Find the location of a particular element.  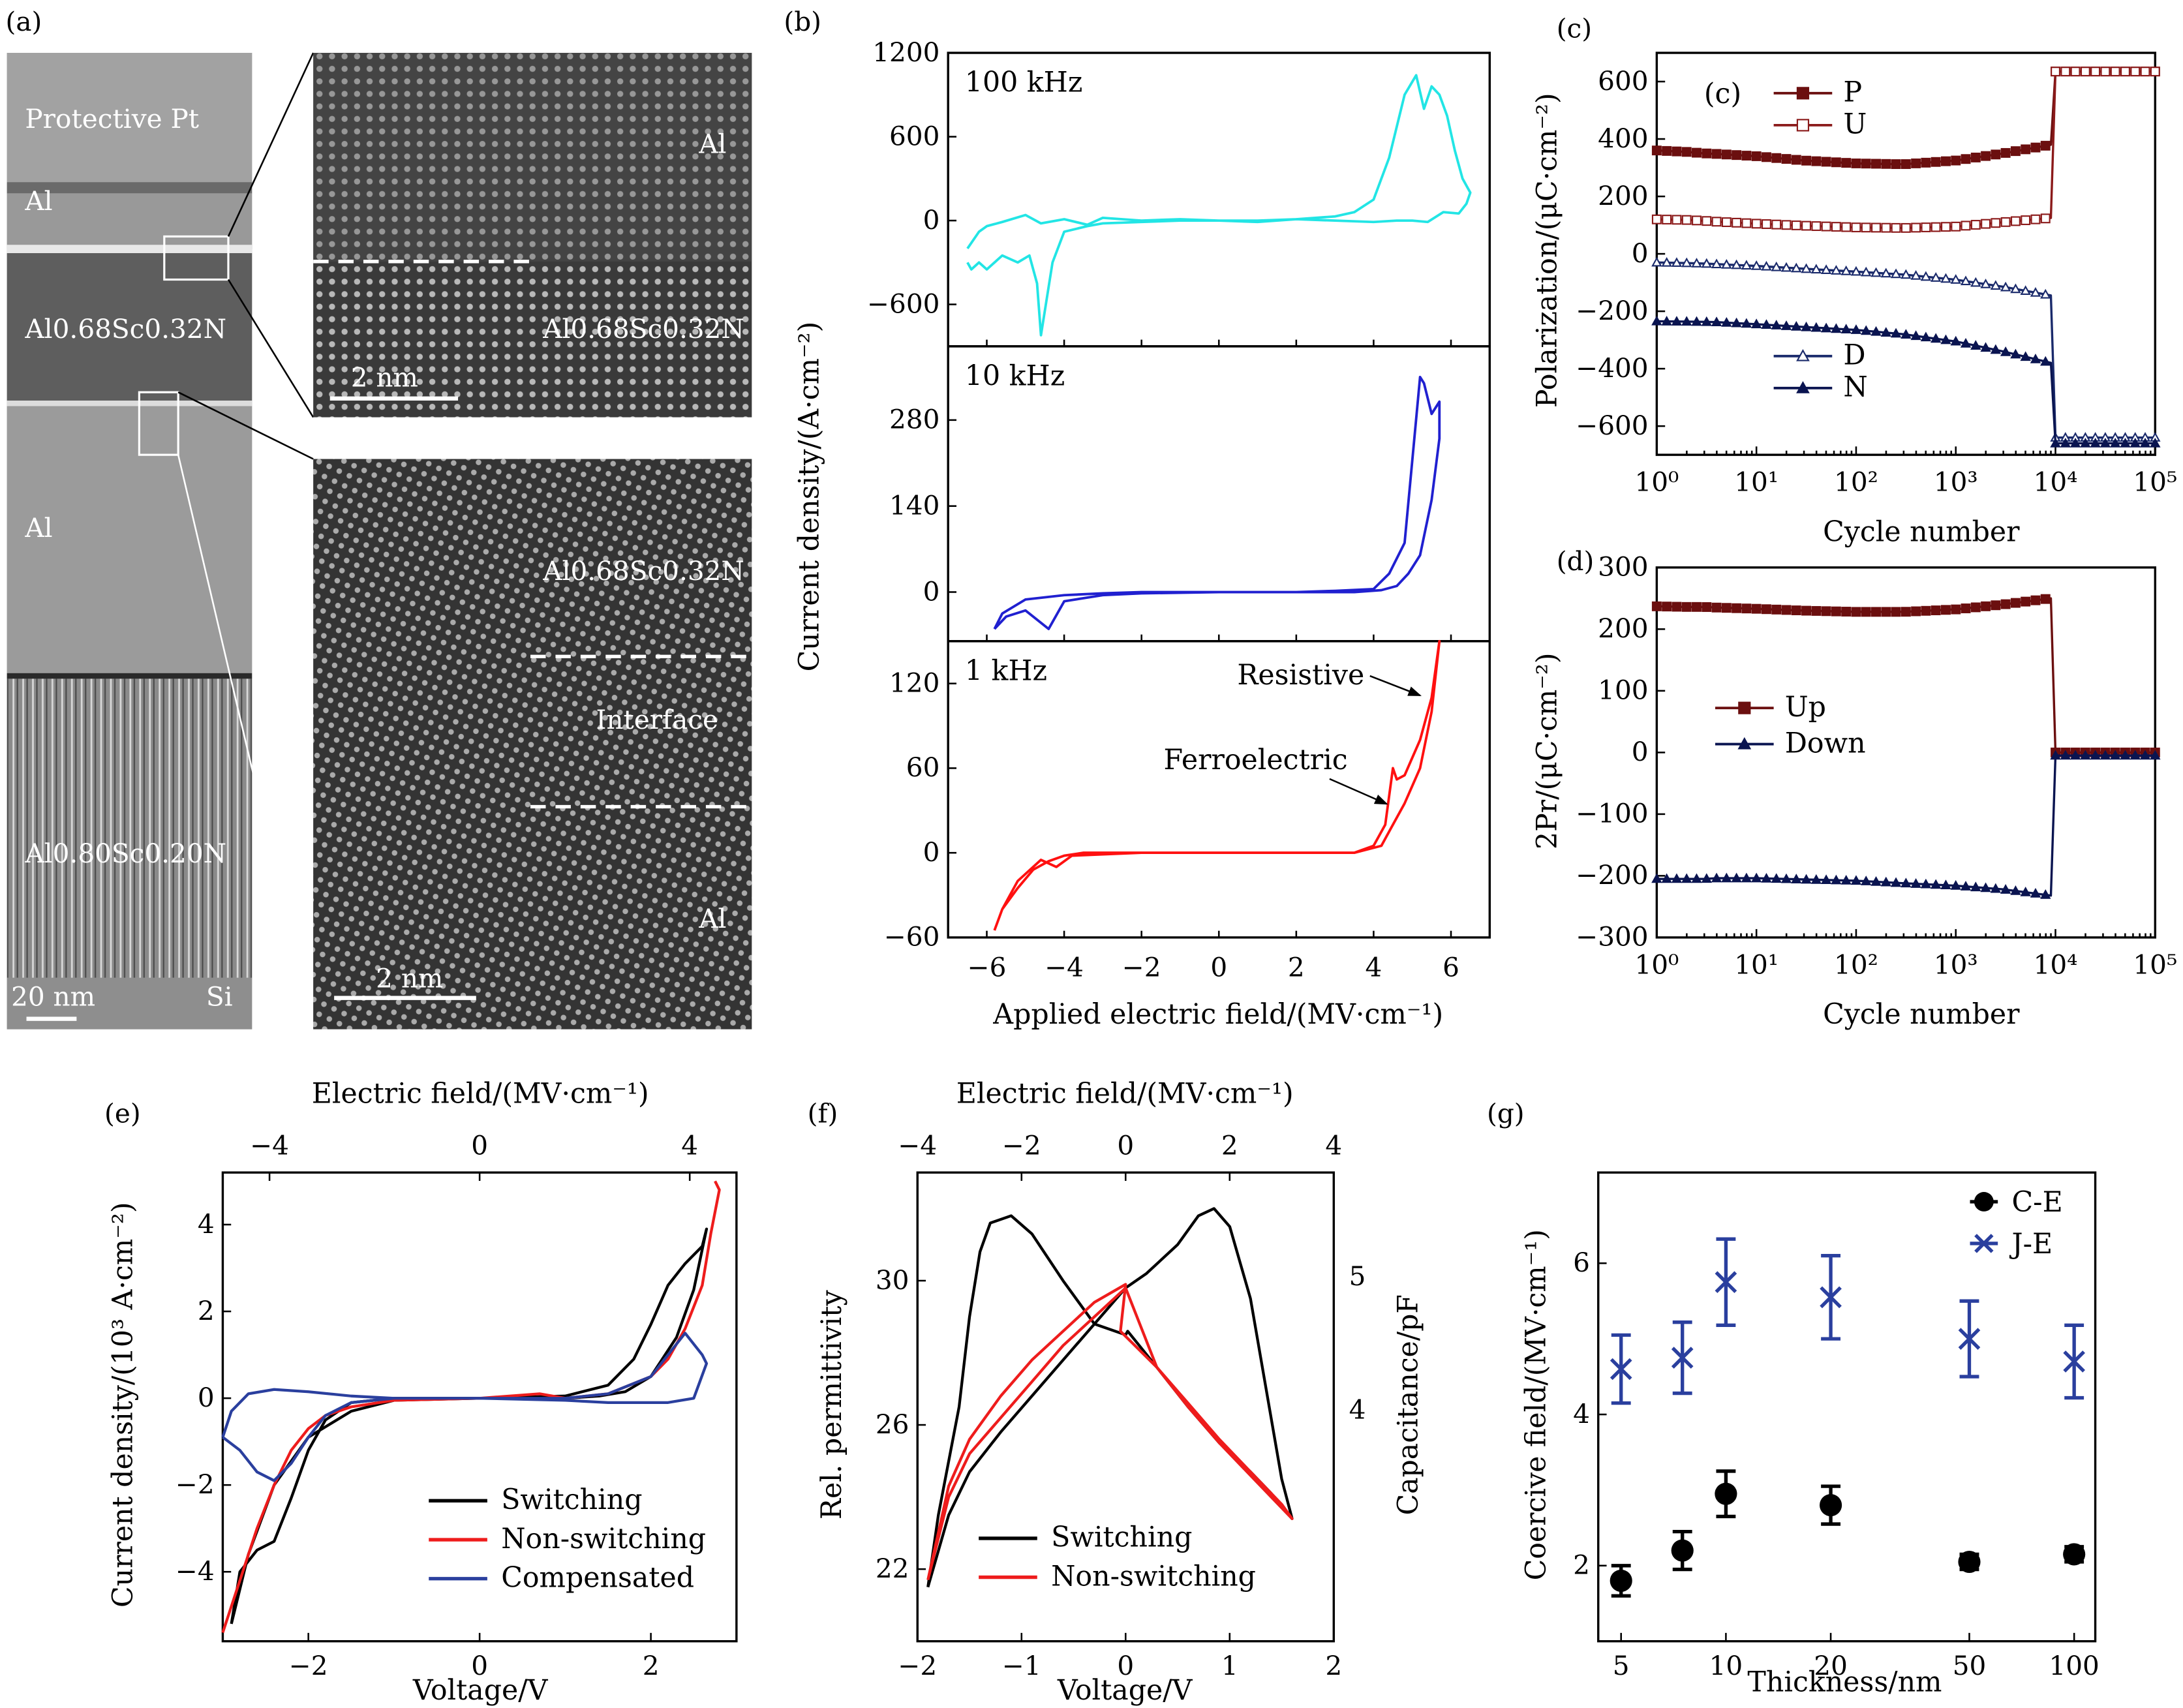

x-tick-label: 2 is located at coordinates (1296, 968).